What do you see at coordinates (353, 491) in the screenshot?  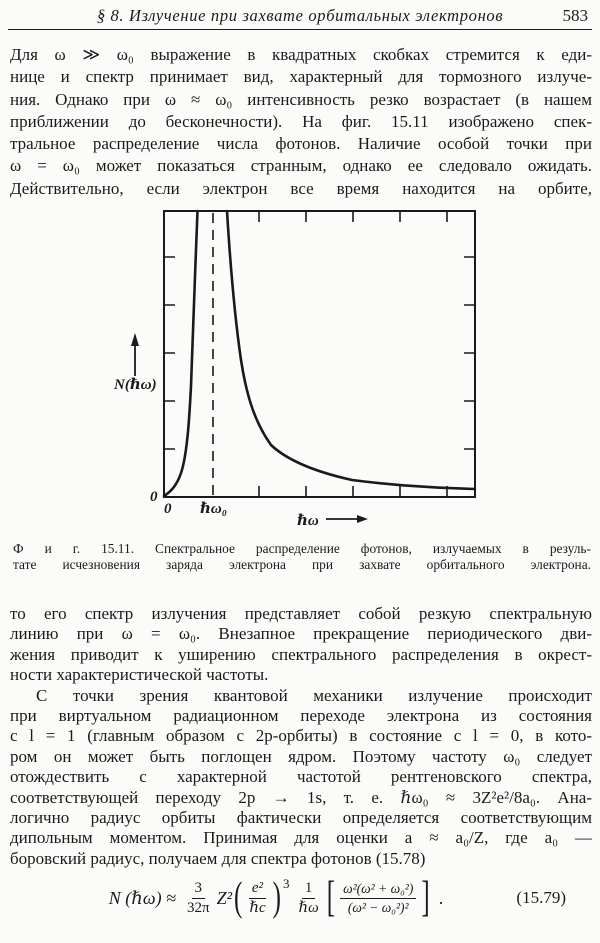 I see `bottom-ticks` at bounding box center [353, 491].